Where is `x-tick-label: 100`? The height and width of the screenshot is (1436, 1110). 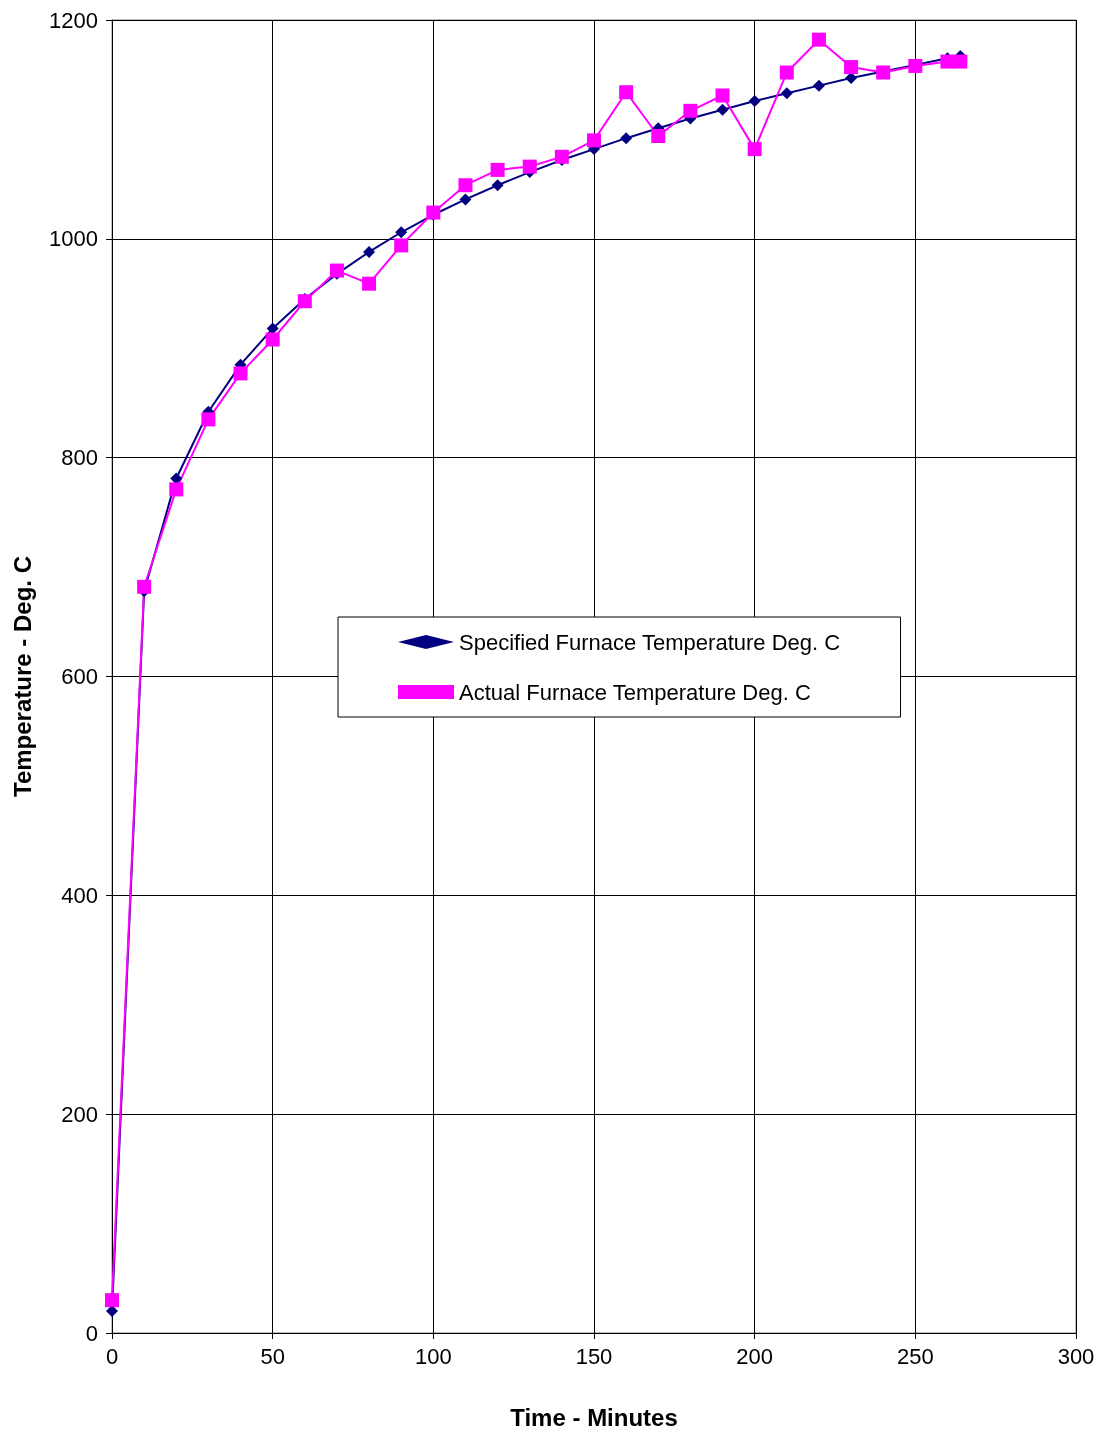
x-tick-label: 100 is located at coordinates (433, 1356).